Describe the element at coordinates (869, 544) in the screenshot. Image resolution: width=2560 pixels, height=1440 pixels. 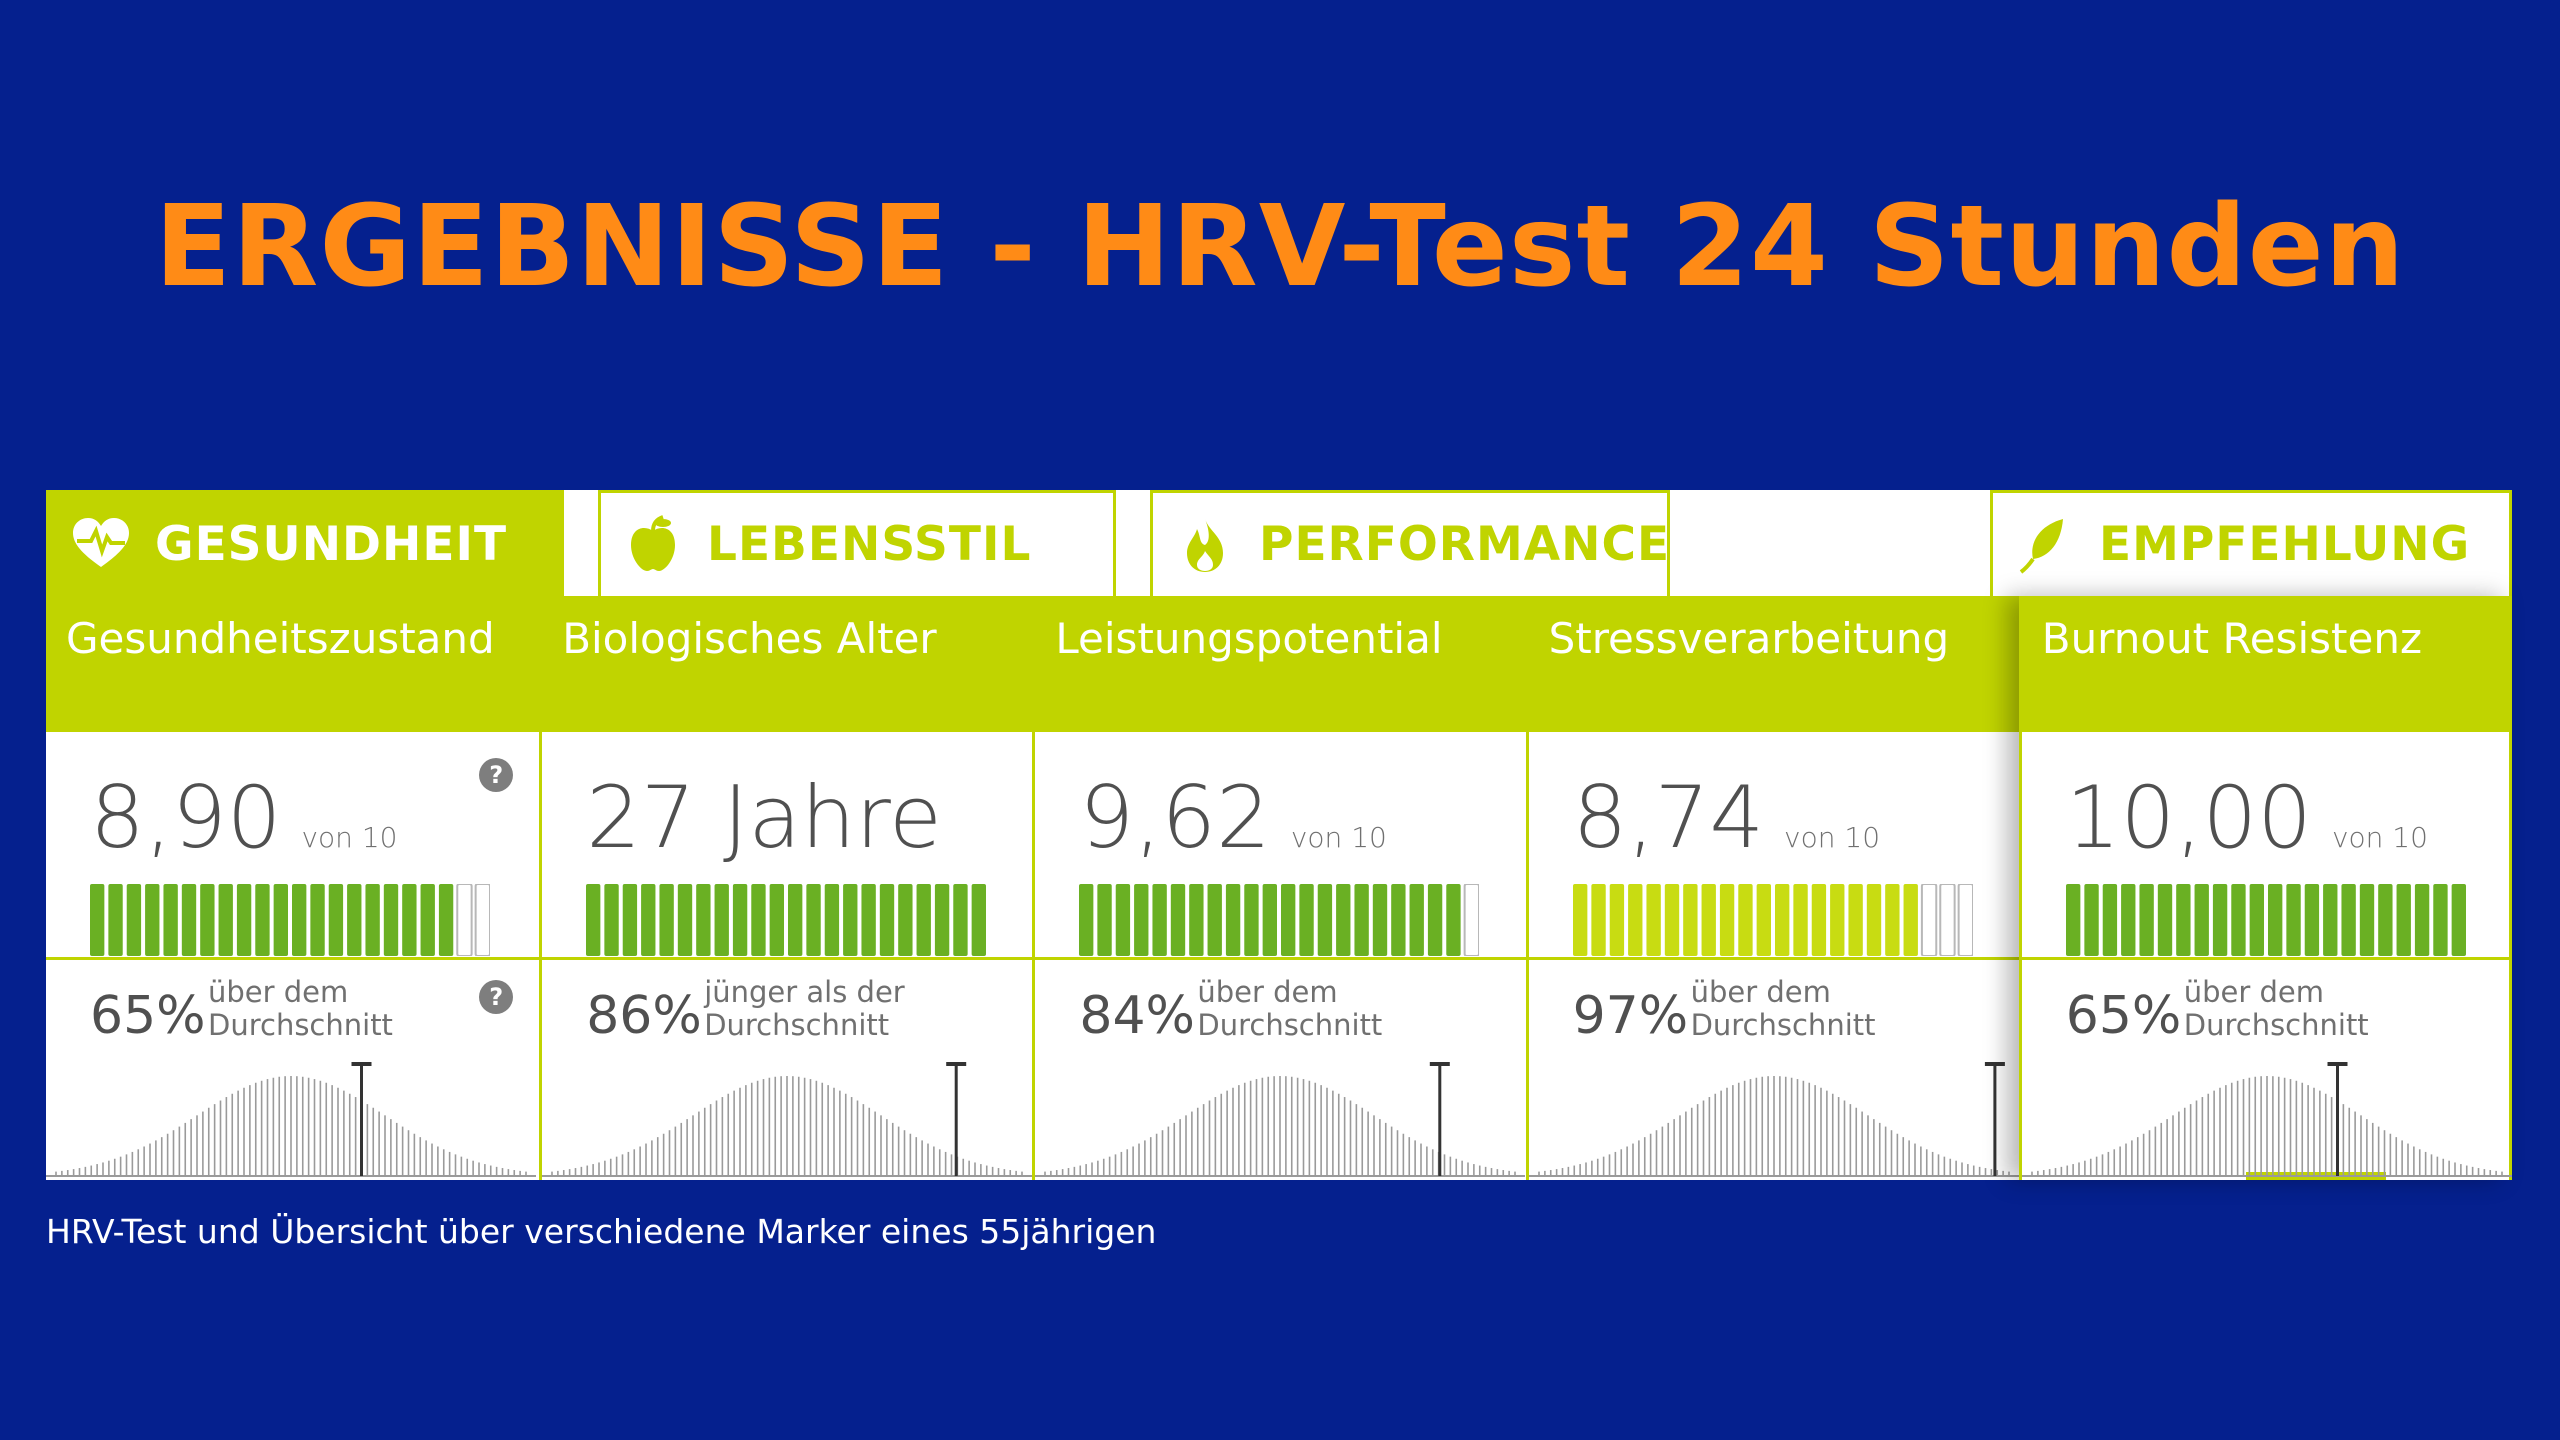
I see `tab-label: LEBENSSTIL` at that location.